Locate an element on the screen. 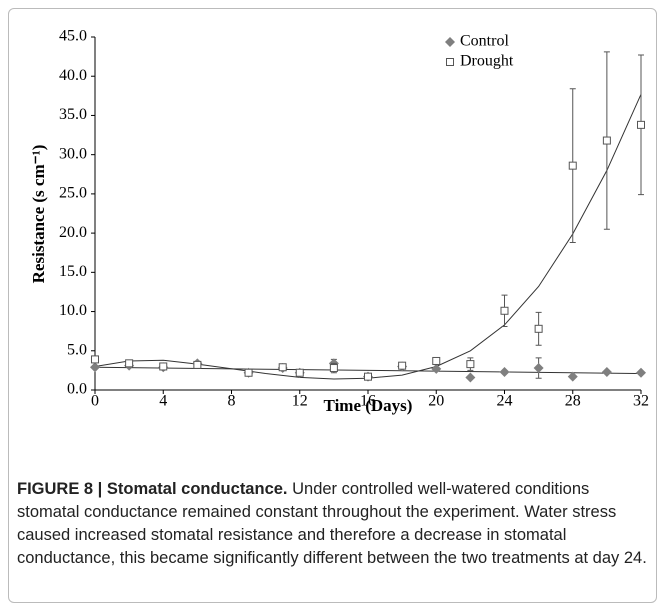 The image size is (667, 613). x-tick-label: 0 is located at coordinates (95, 401).